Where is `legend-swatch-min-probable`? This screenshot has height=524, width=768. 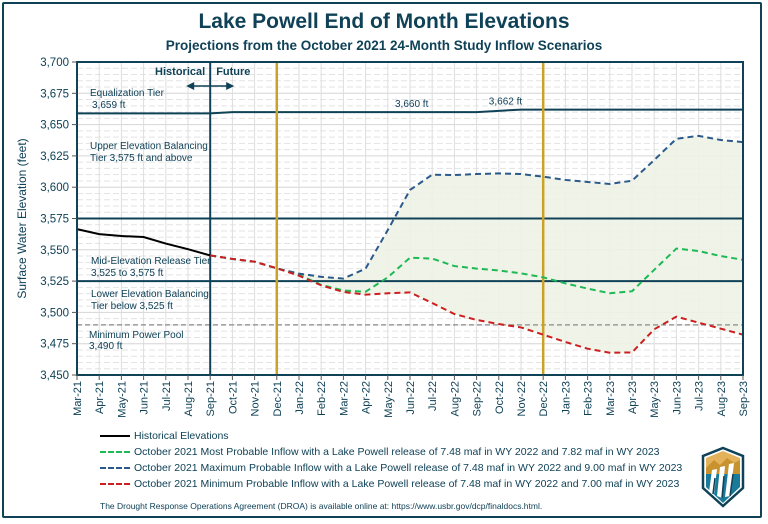
legend-swatch-min-probable is located at coordinates (115, 484).